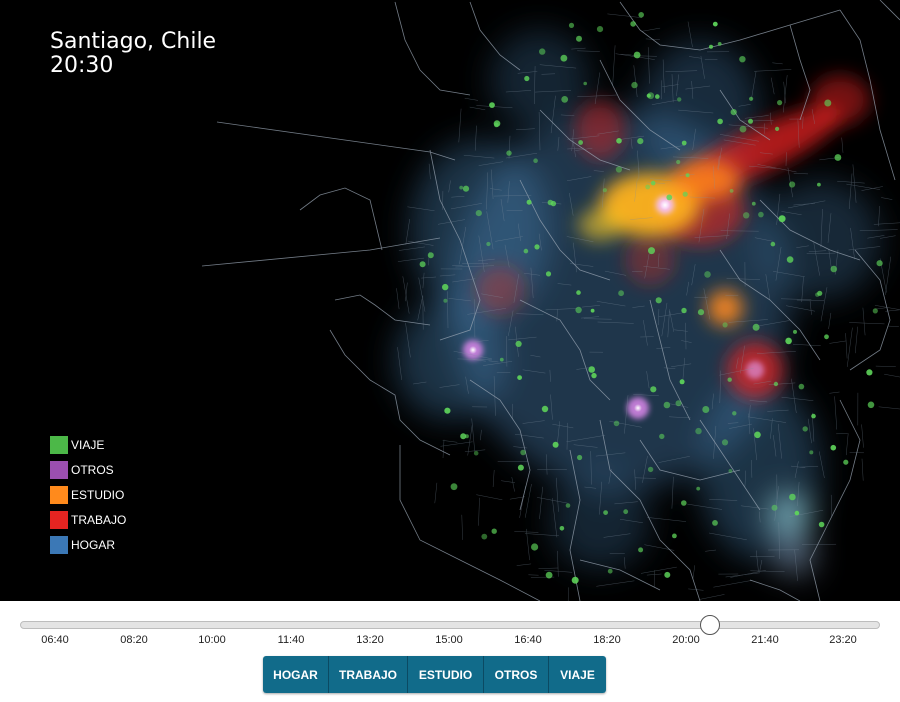  Describe the element at coordinates (92, 469) in the screenshot. I see `legend-label: OTROS` at that location.